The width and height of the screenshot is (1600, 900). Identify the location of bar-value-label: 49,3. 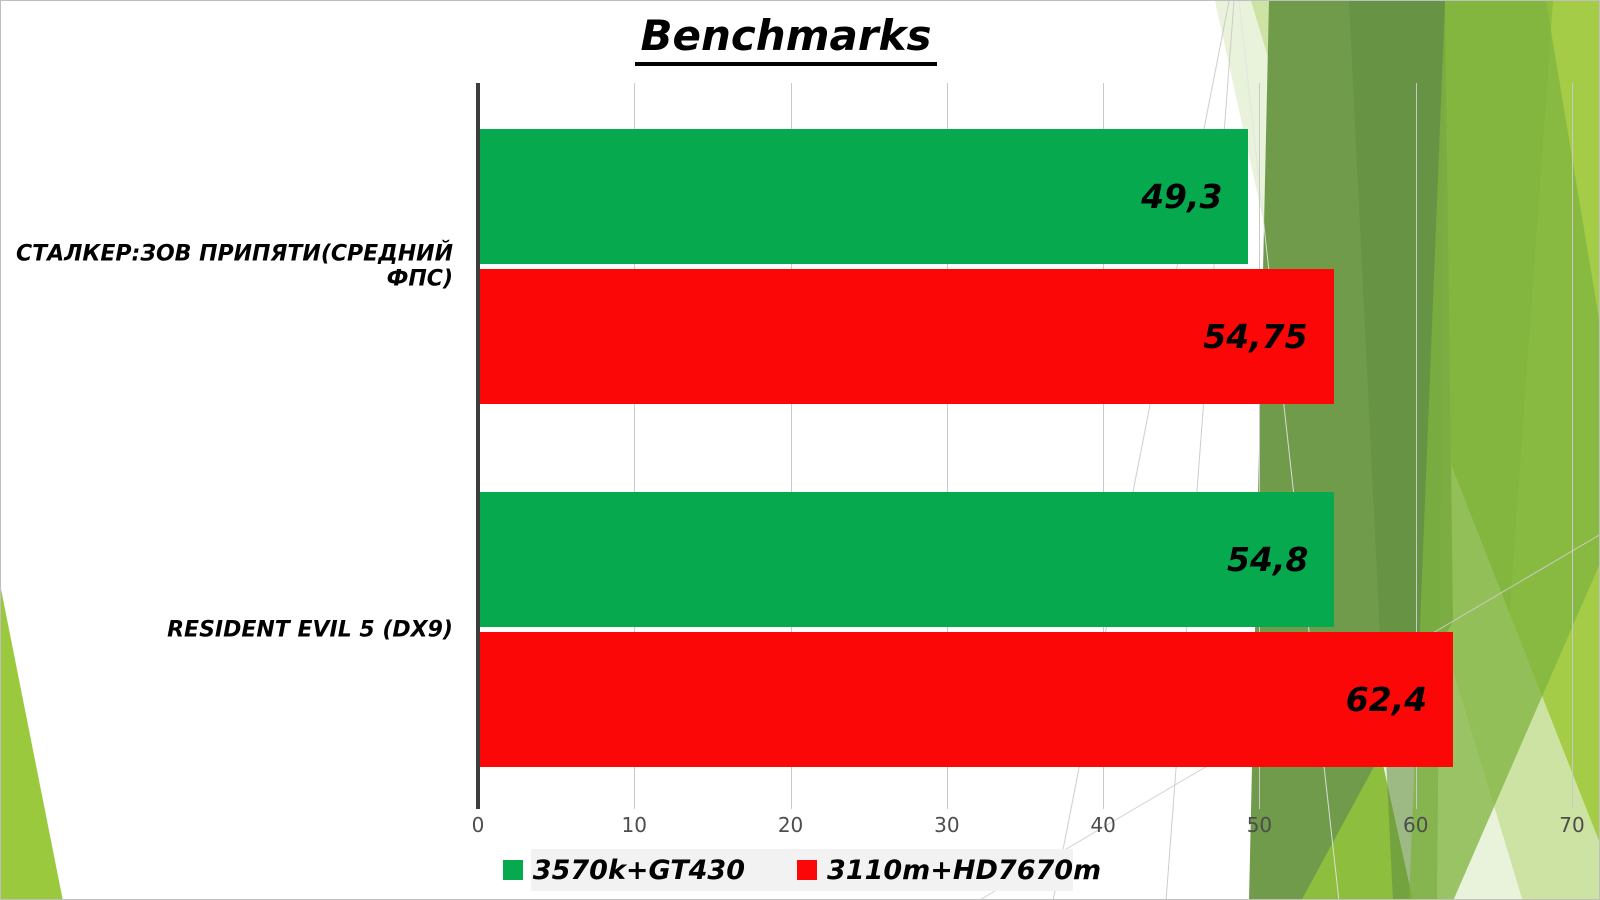
(1182, 196).